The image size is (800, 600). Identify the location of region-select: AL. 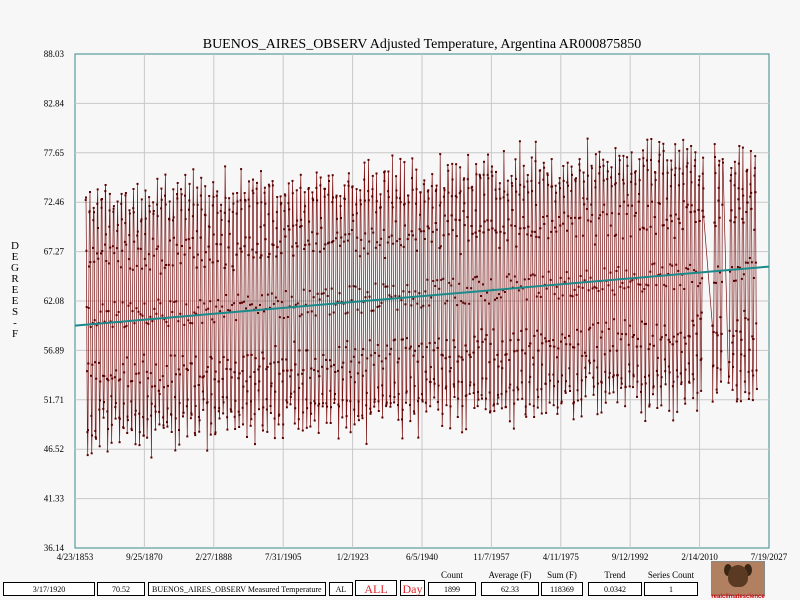
(341, 589).